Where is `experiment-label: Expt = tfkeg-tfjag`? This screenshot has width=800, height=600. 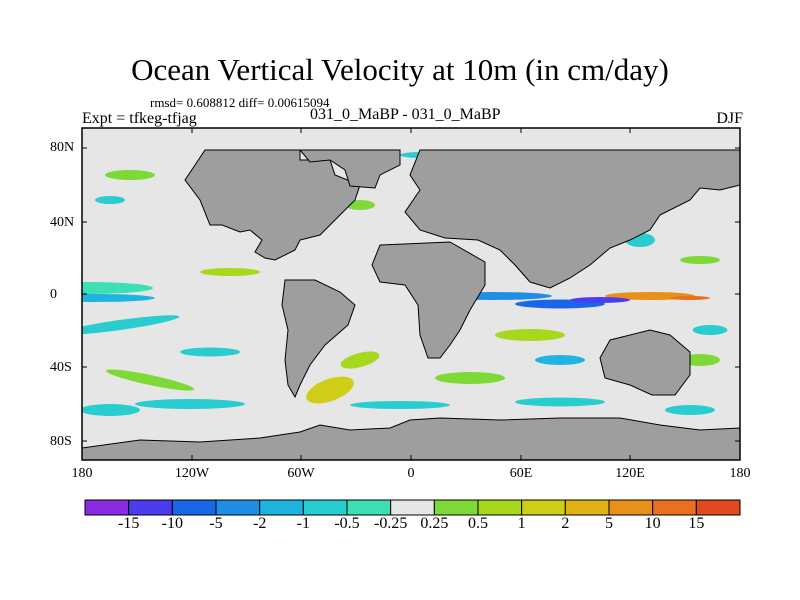
experiment-label: Expt = tfkeg-tfjag is located at coordinates (139, 118).